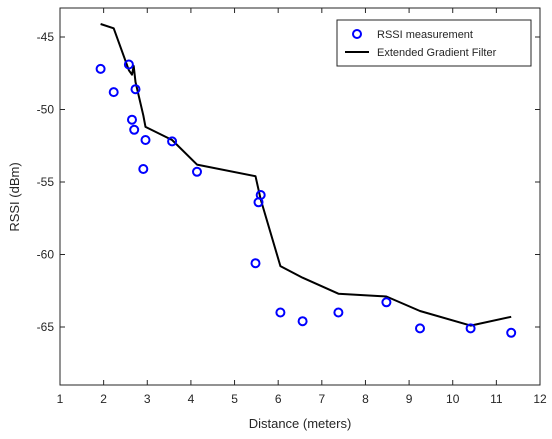 The height and width of the screenshot is (439, 552). Describe the element at coordinates (46, 327) in the screenshot. I see `y-tick-label: -65` at that location.